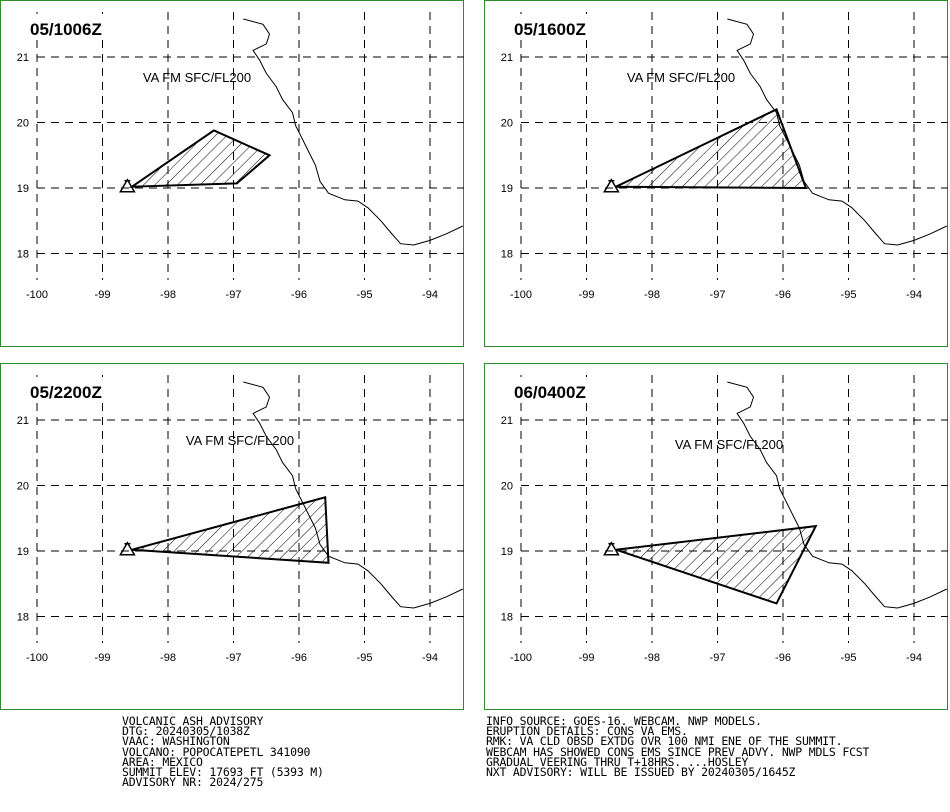 Image resolution: width=950 pixels, height=812 pixels. What do you see at coordinates (550, 29) in the screenshot?
I see `forecast-time-label: 05/1600Z` at bounding box center [550, 29].